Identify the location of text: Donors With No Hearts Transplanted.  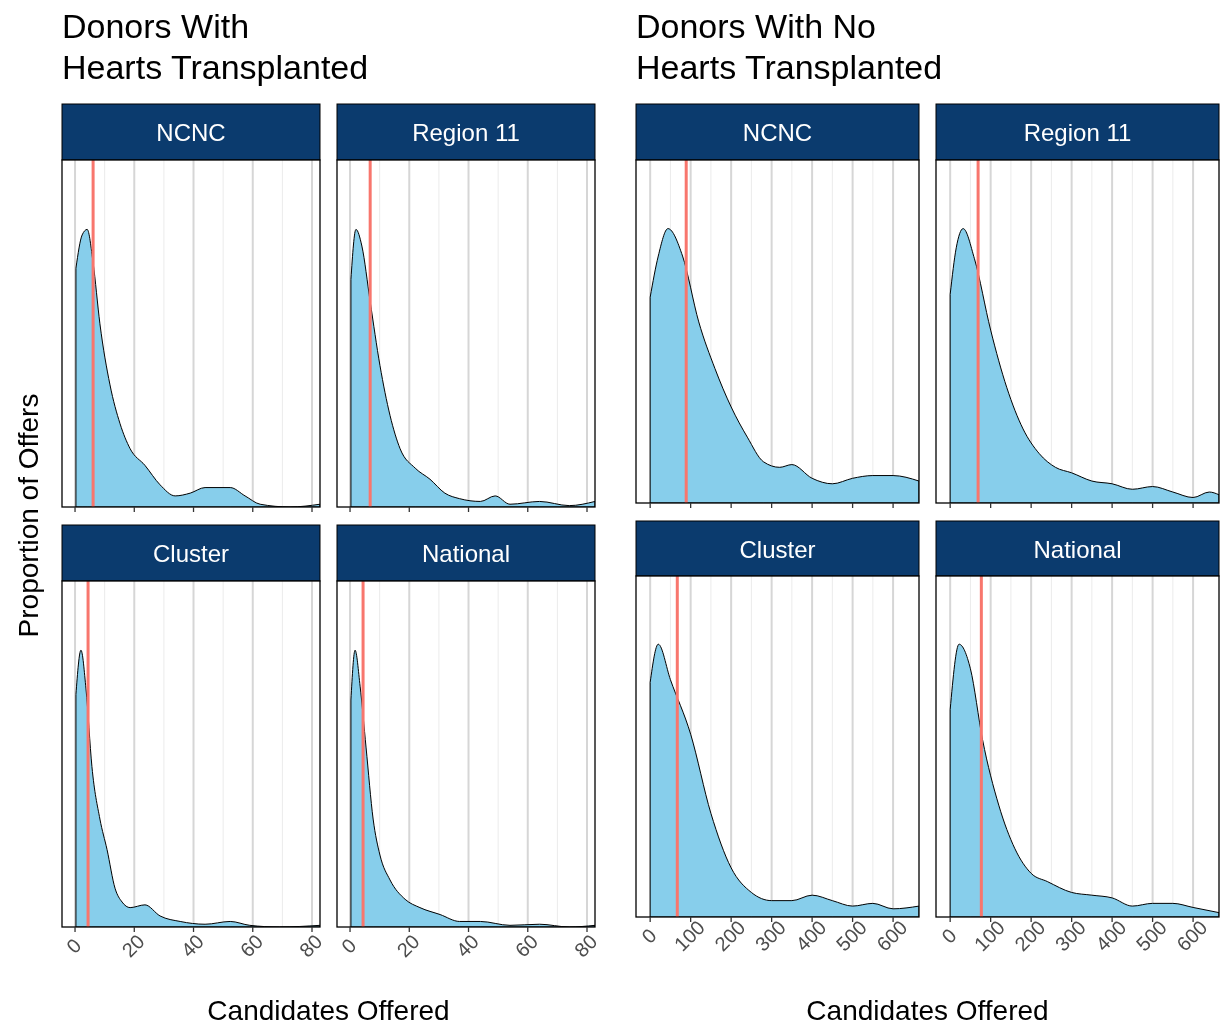
(789, 46).